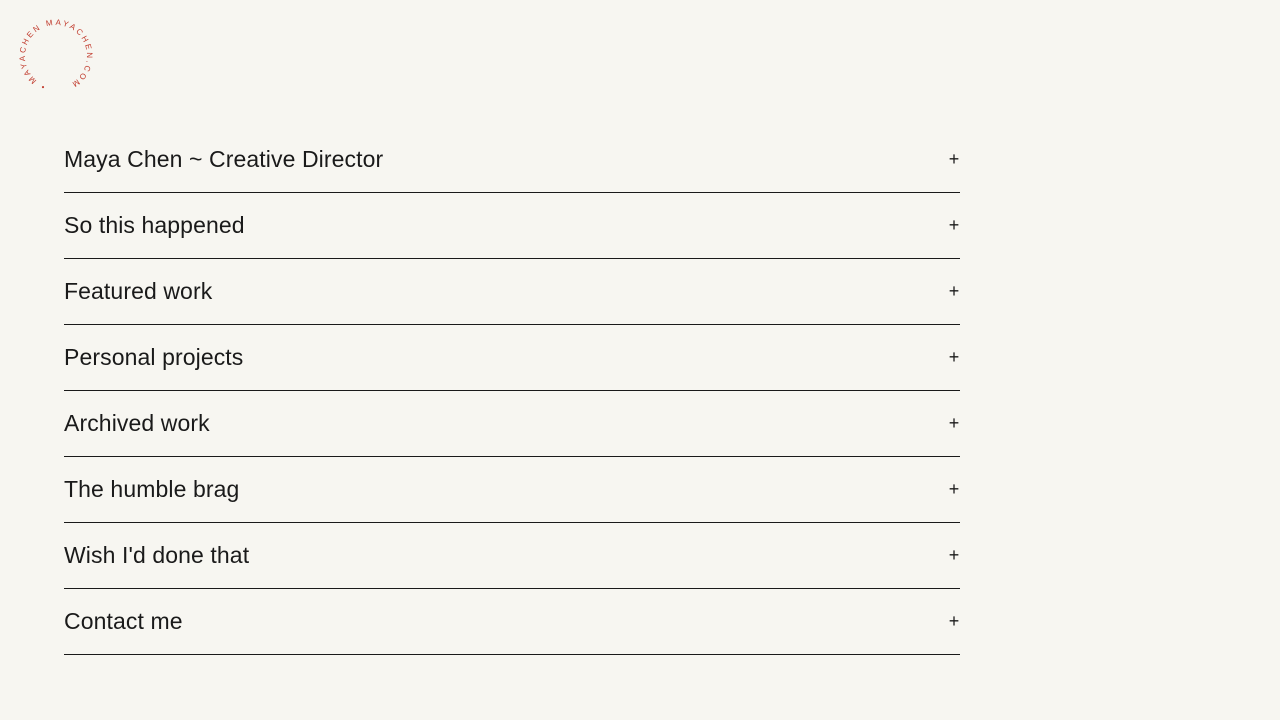 The width and height of the screenshot is (1280, 720). I want to click on accordion-item: The humble brag +, so click(512, 490).